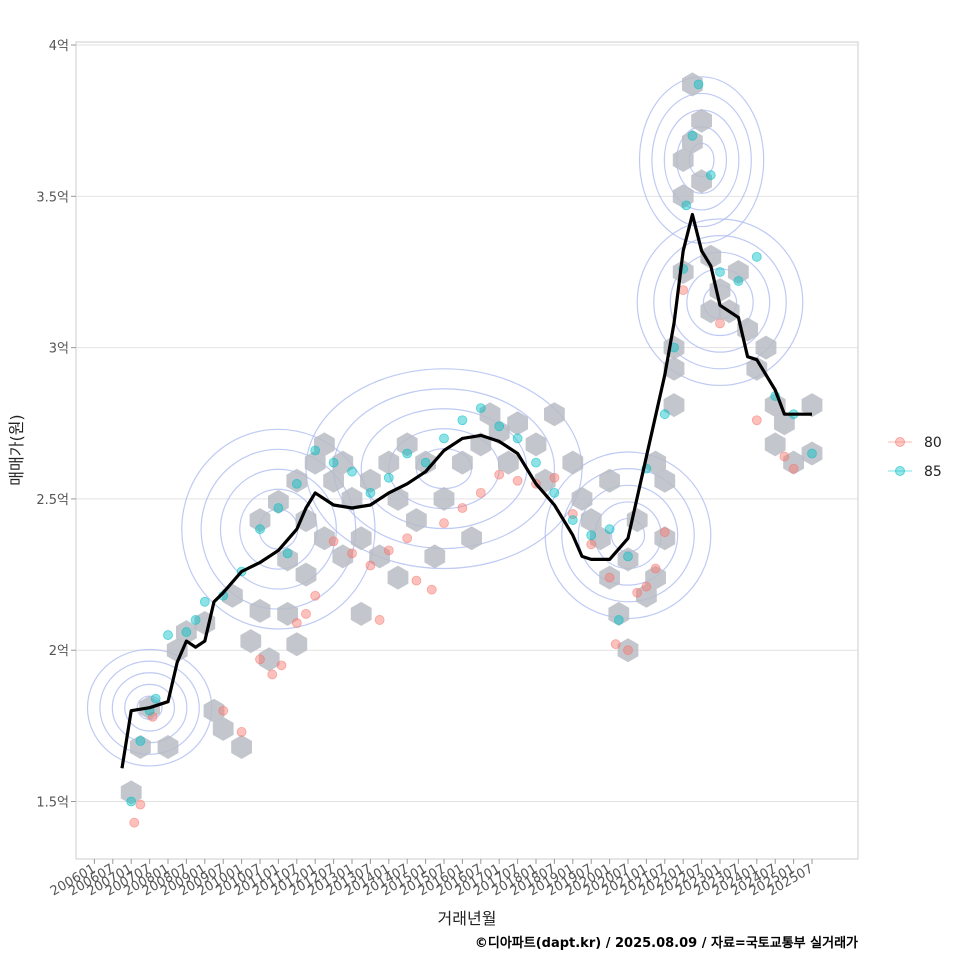 This screenshot has height=960, width=960. I want to click on legend: 80 85, so click(915, 457).